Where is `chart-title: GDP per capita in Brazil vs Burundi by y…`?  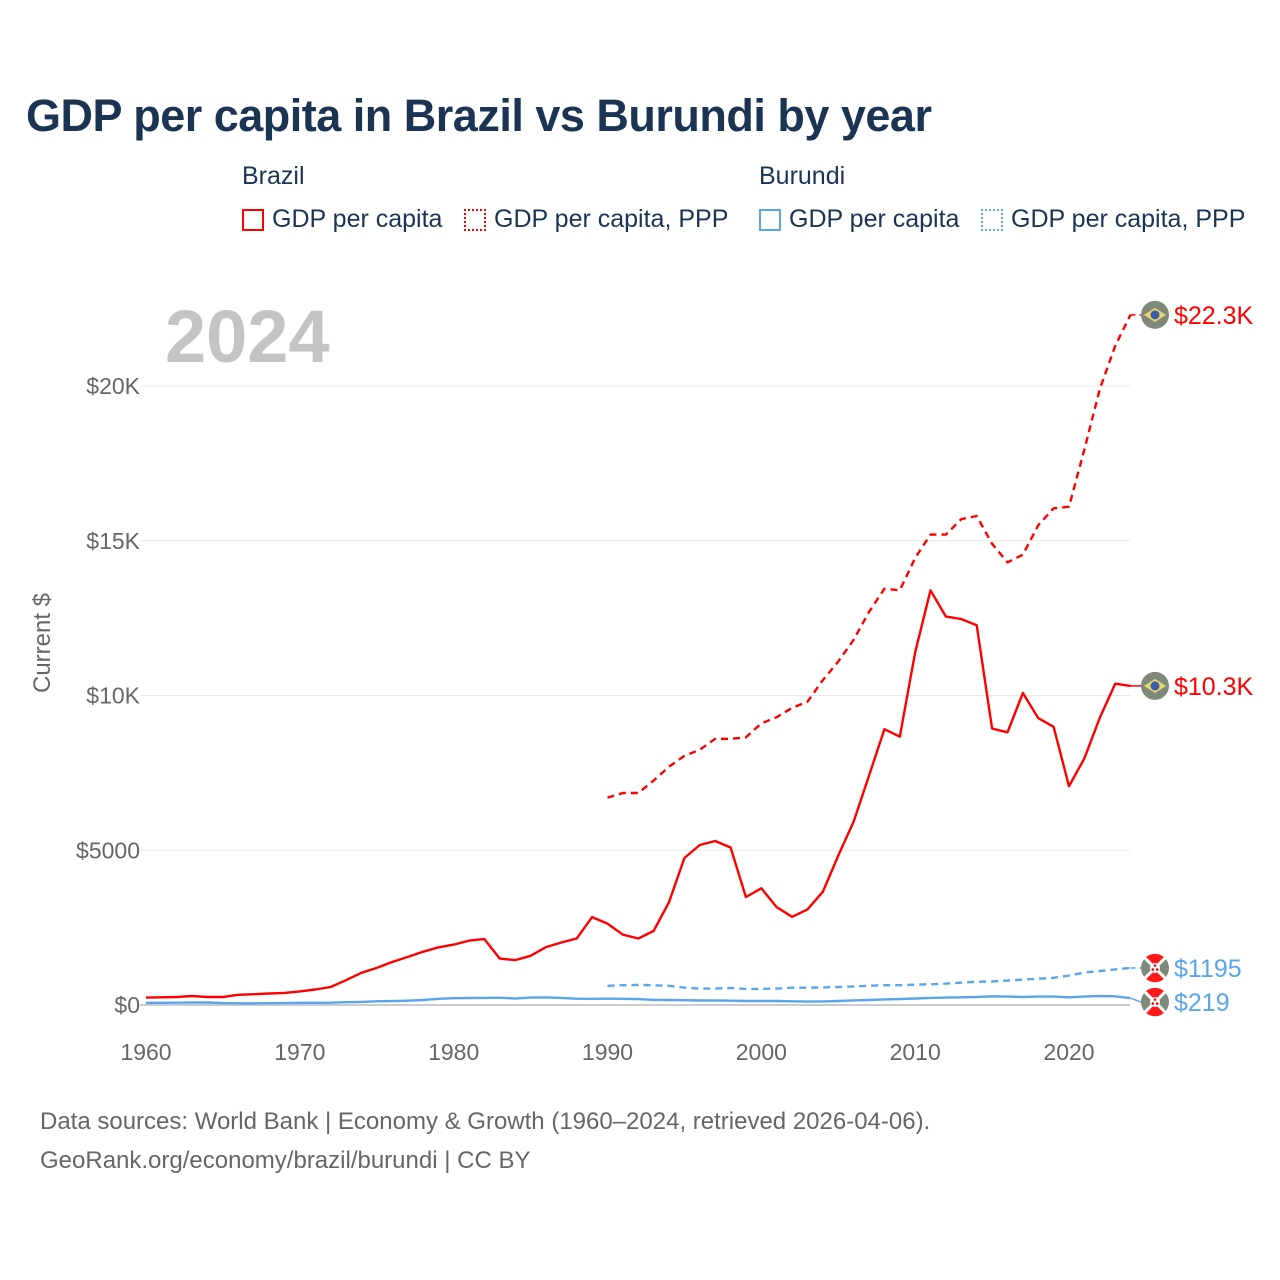 chart-title: GDP per capita in Brazil vs Burundi by y… is located at coordinates (479, 115).